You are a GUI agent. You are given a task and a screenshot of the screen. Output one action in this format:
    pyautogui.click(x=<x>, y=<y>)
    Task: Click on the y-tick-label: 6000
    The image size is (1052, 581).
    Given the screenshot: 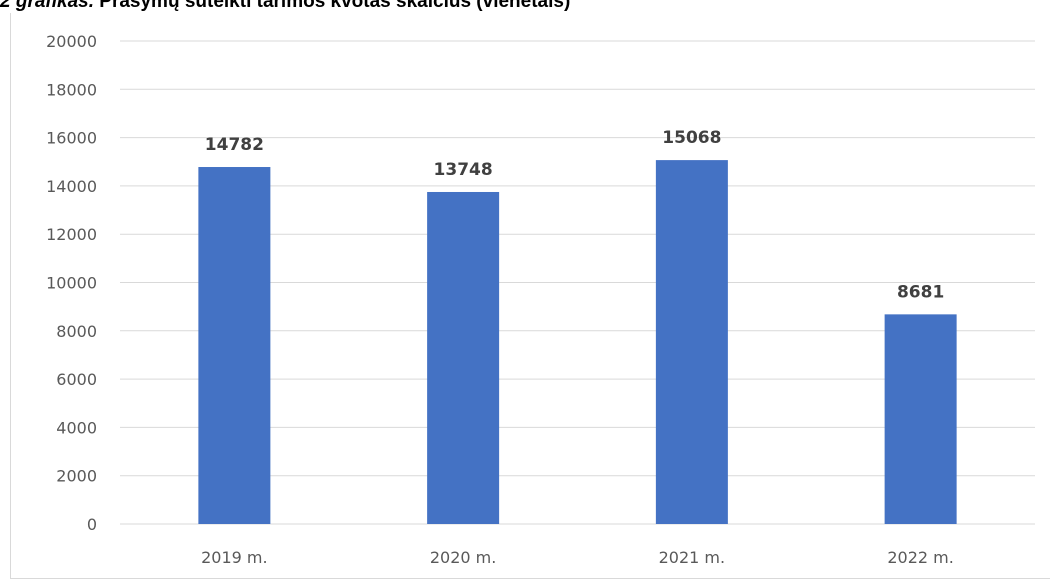 What is the action you would take?
    pyautogui.click(x=76, y=379)
    